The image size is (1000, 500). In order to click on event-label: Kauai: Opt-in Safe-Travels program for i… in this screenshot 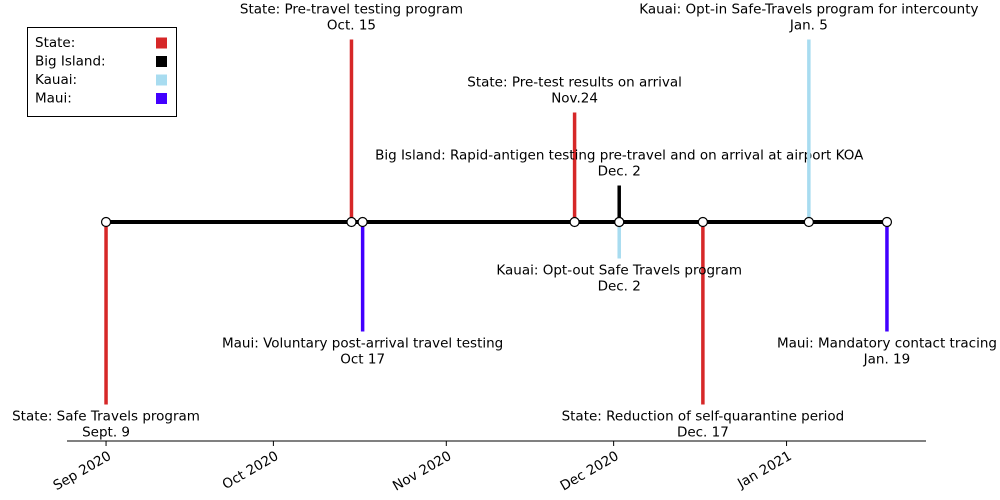, I will do `click(808, 10)`.